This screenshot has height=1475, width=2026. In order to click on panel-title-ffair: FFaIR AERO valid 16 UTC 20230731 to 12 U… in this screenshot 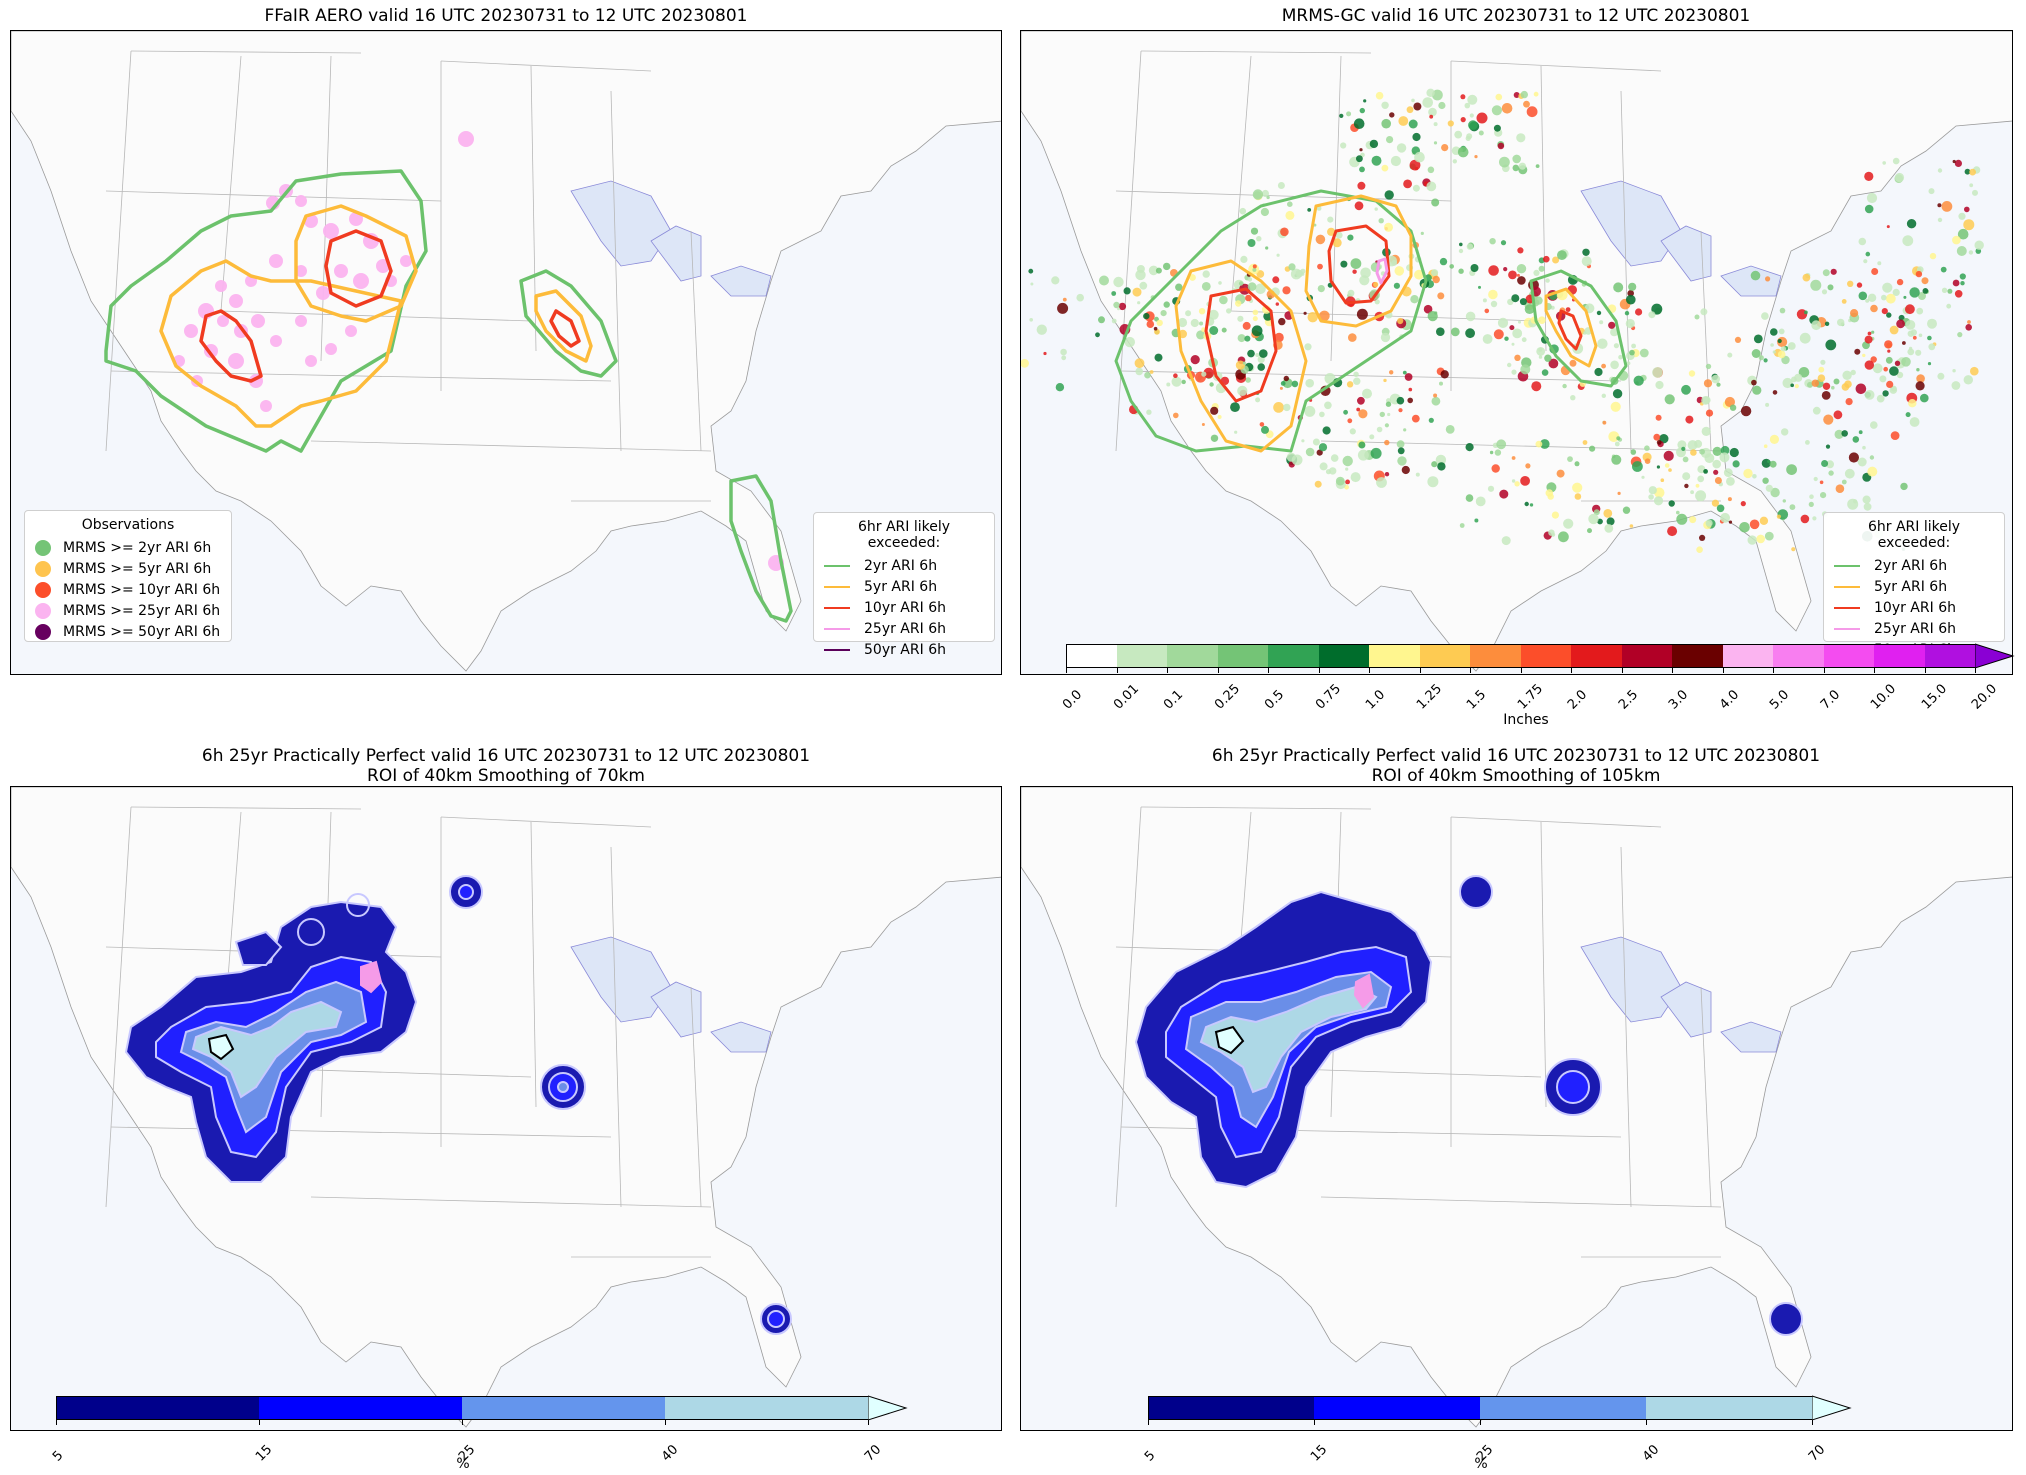, I will do `click(506, 16)`.